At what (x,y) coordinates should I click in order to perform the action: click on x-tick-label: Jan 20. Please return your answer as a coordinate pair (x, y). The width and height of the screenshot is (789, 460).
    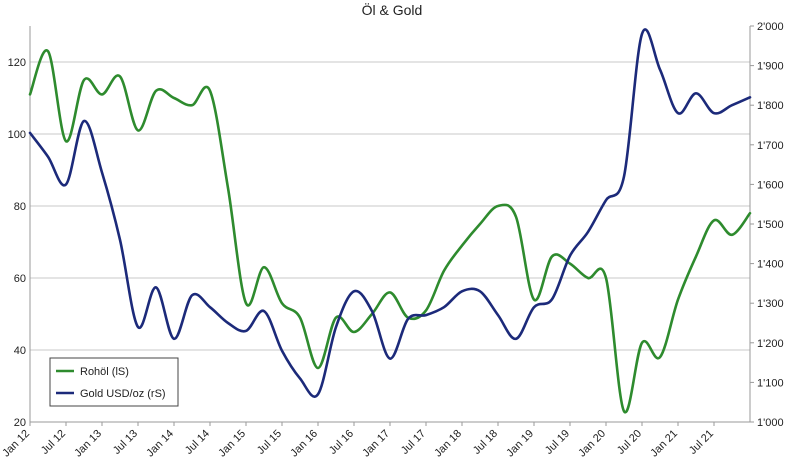
    Looking at the image, I should click on (592, 444).